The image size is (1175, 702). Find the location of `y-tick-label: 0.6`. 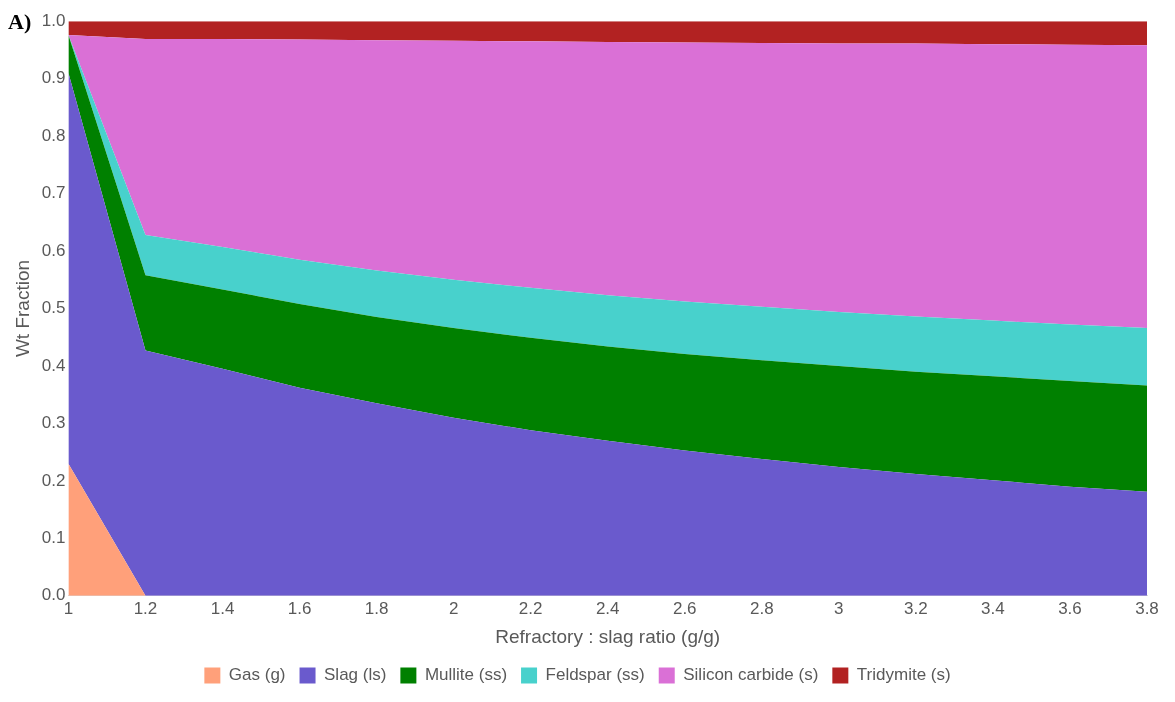

y-tick-label: 0.6 is located at coordinates (53, 250).